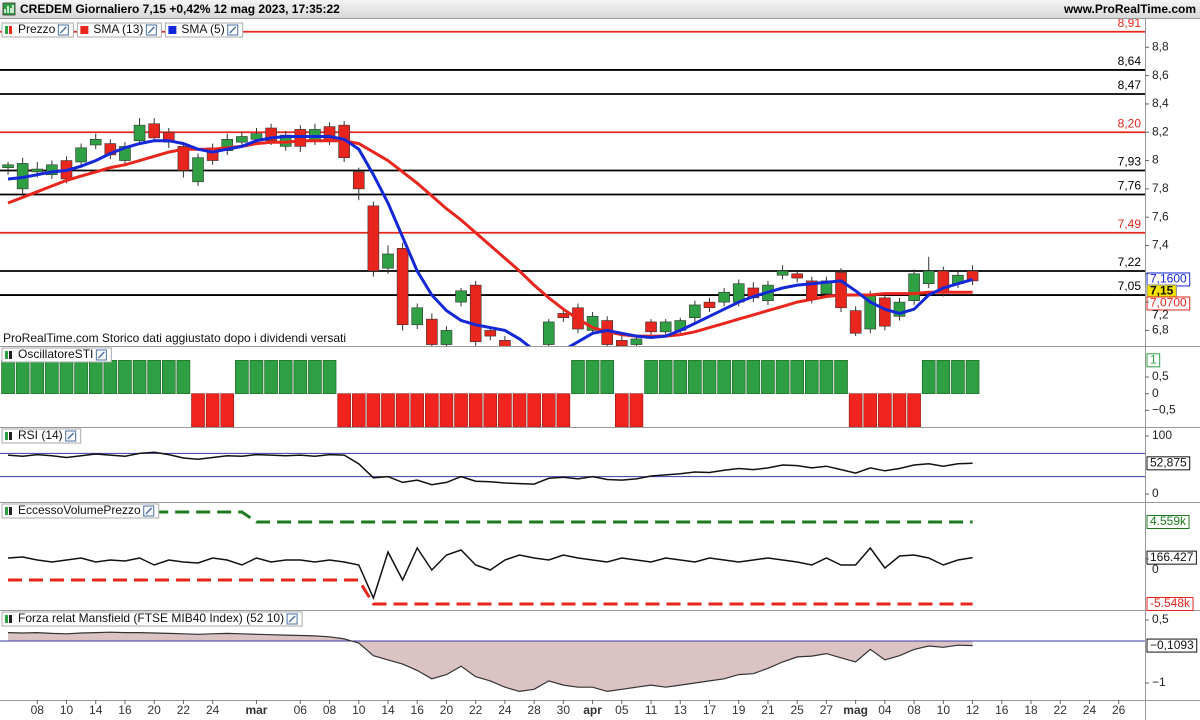 The width and height of the screenshot is (1200, 720). Describe the element at coordinates (1153, 360) in the screenshot. I see `value-badge-label: 1` at that location.